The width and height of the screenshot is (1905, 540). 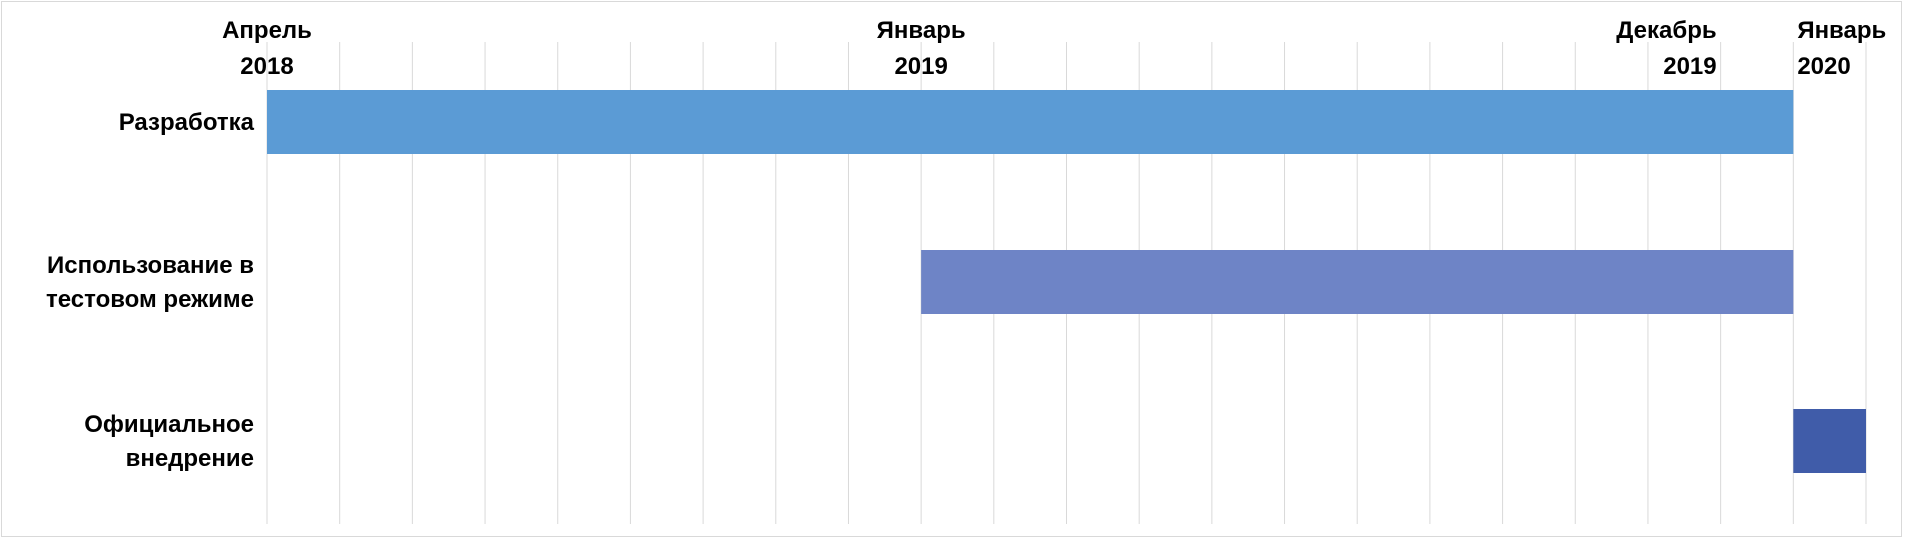 I want to click on task-label-line: Разработка, so click(x=187, y=122).